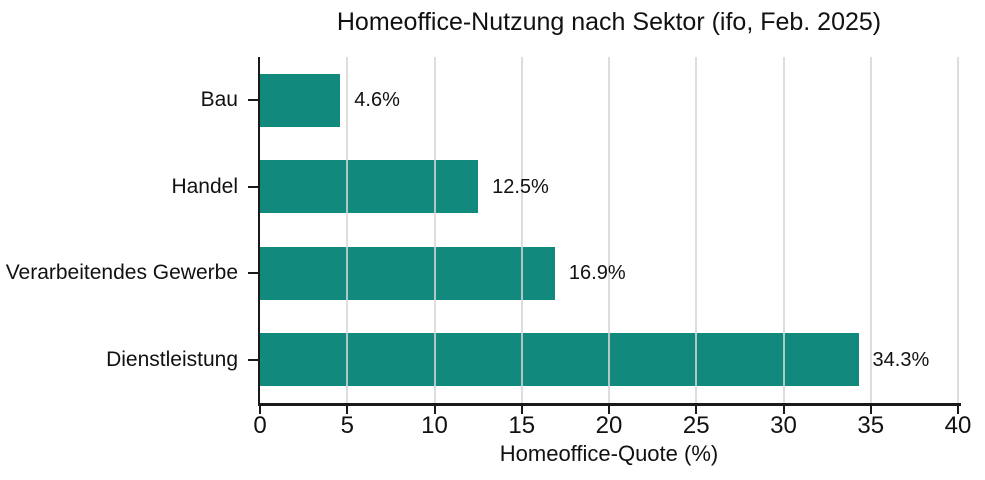 The width and height of the screenshot is (985, 480). What do you see at coordinates (609, 425) in the screenshot?
I see `x-tick-label-20: 20` at bounding box center [609, 425].